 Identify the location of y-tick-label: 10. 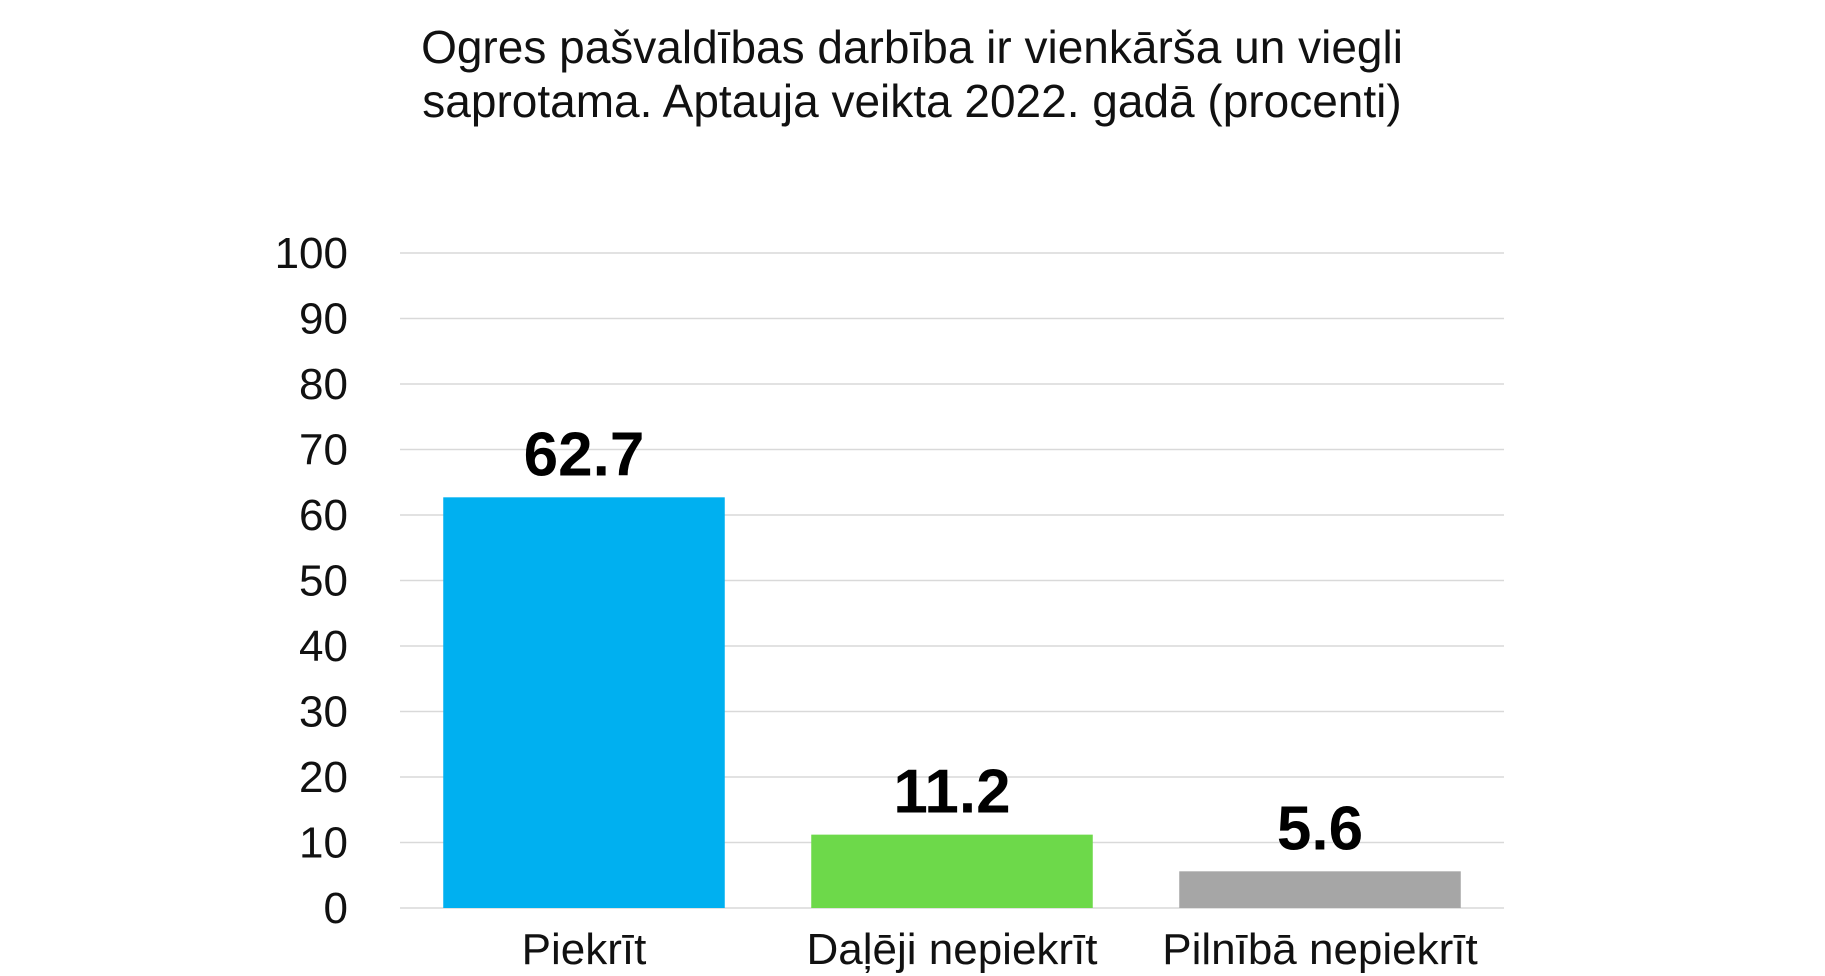
(323, 843).